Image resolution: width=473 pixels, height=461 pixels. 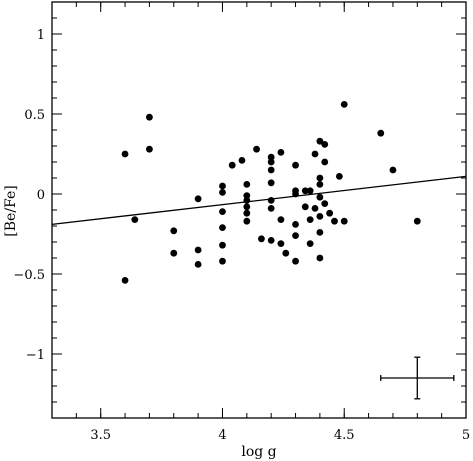 I want to click on x-axis-title: log g, so click(x=258, y=452).